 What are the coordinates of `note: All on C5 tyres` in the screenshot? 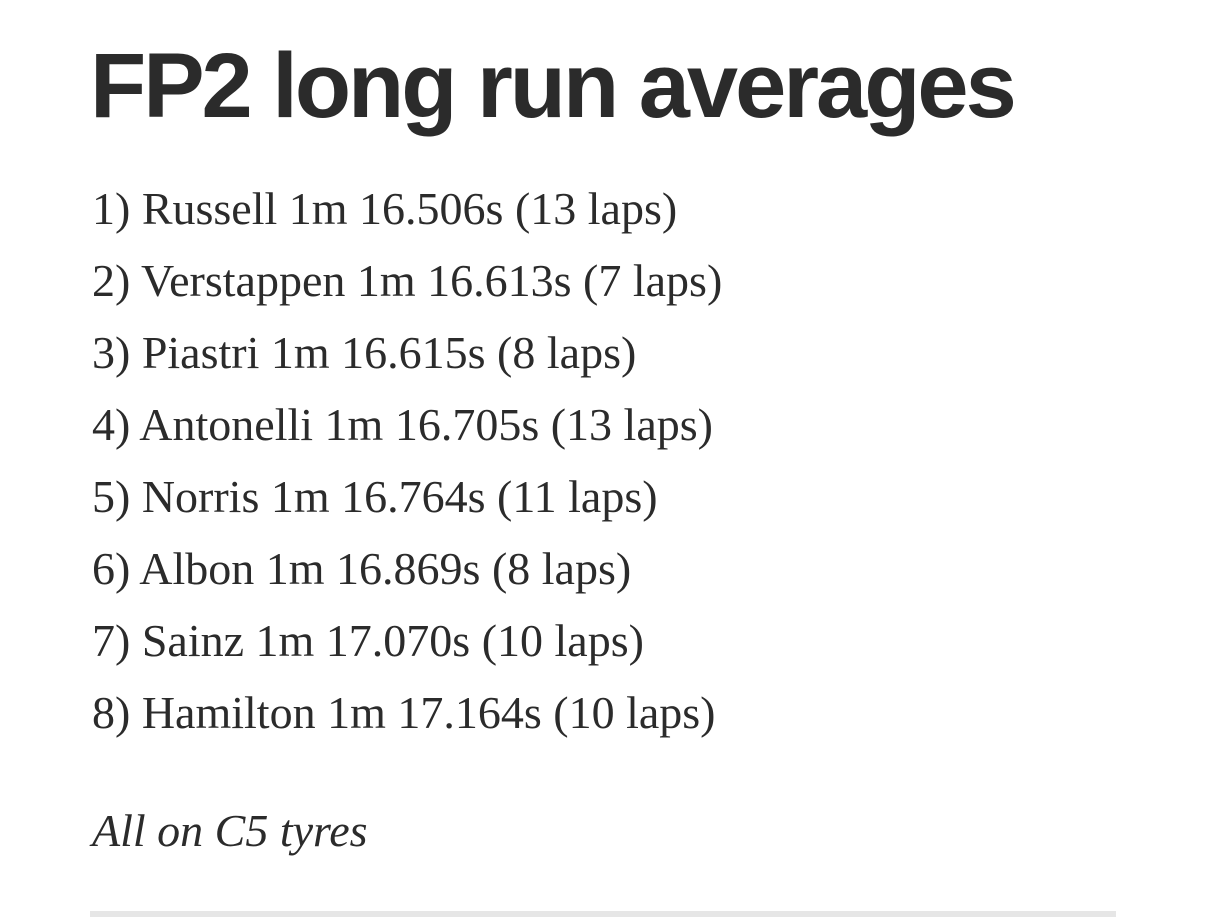 It's located at (230, 830).